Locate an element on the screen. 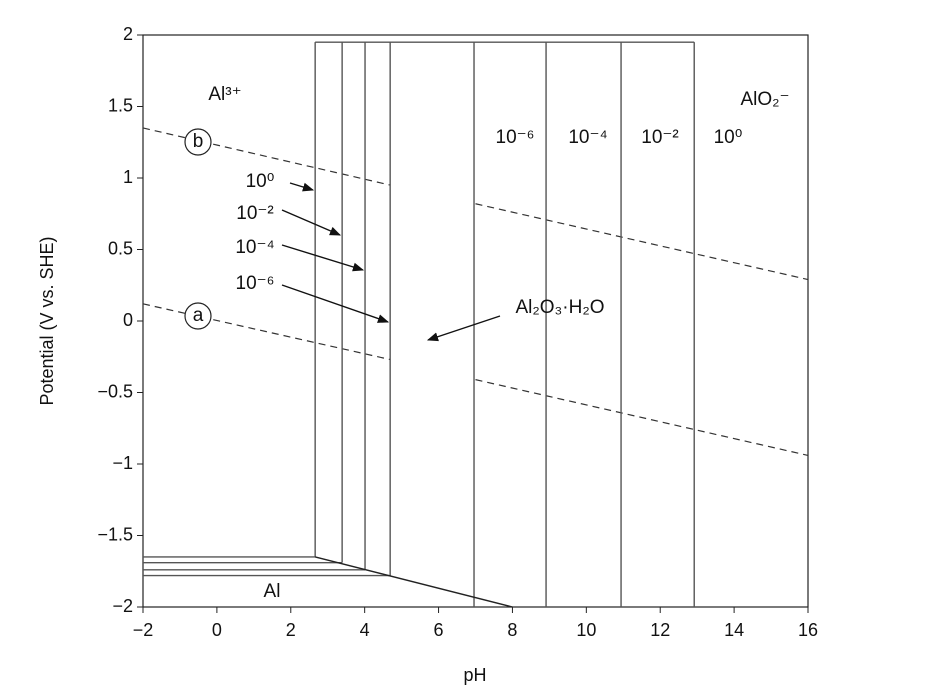 Image resolution: width=936 pixels, height=698 pixels. x-tick-label: 8 is located at coordinates (512, 630).